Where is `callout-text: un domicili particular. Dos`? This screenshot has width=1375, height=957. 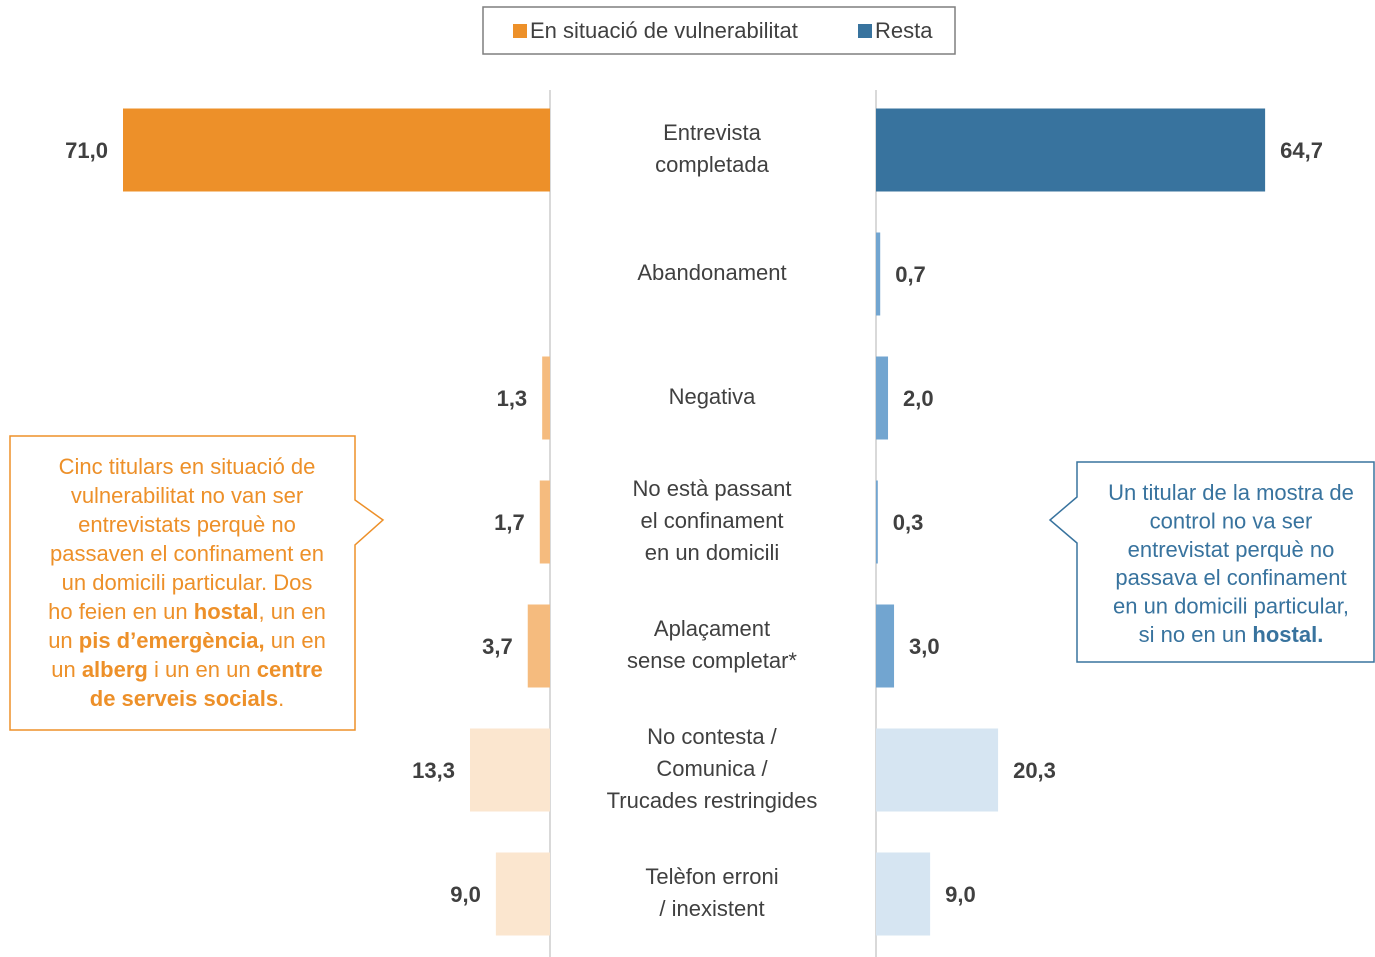 callout-text: un domicili particular. Dos is located at coordinates (187, 582).